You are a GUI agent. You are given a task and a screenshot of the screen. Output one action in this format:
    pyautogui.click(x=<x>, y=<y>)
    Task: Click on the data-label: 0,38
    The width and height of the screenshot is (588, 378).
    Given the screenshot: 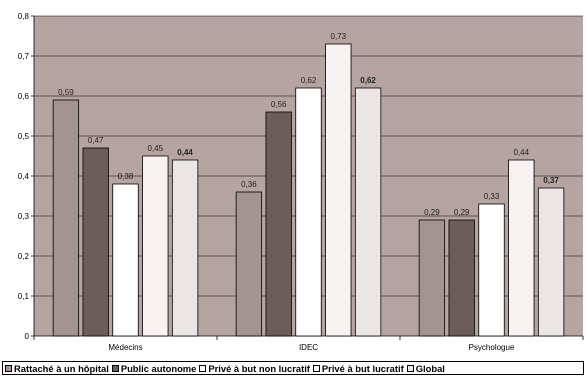 What is the action you would take?
    pyautogui.click(x=126, y=176)
    